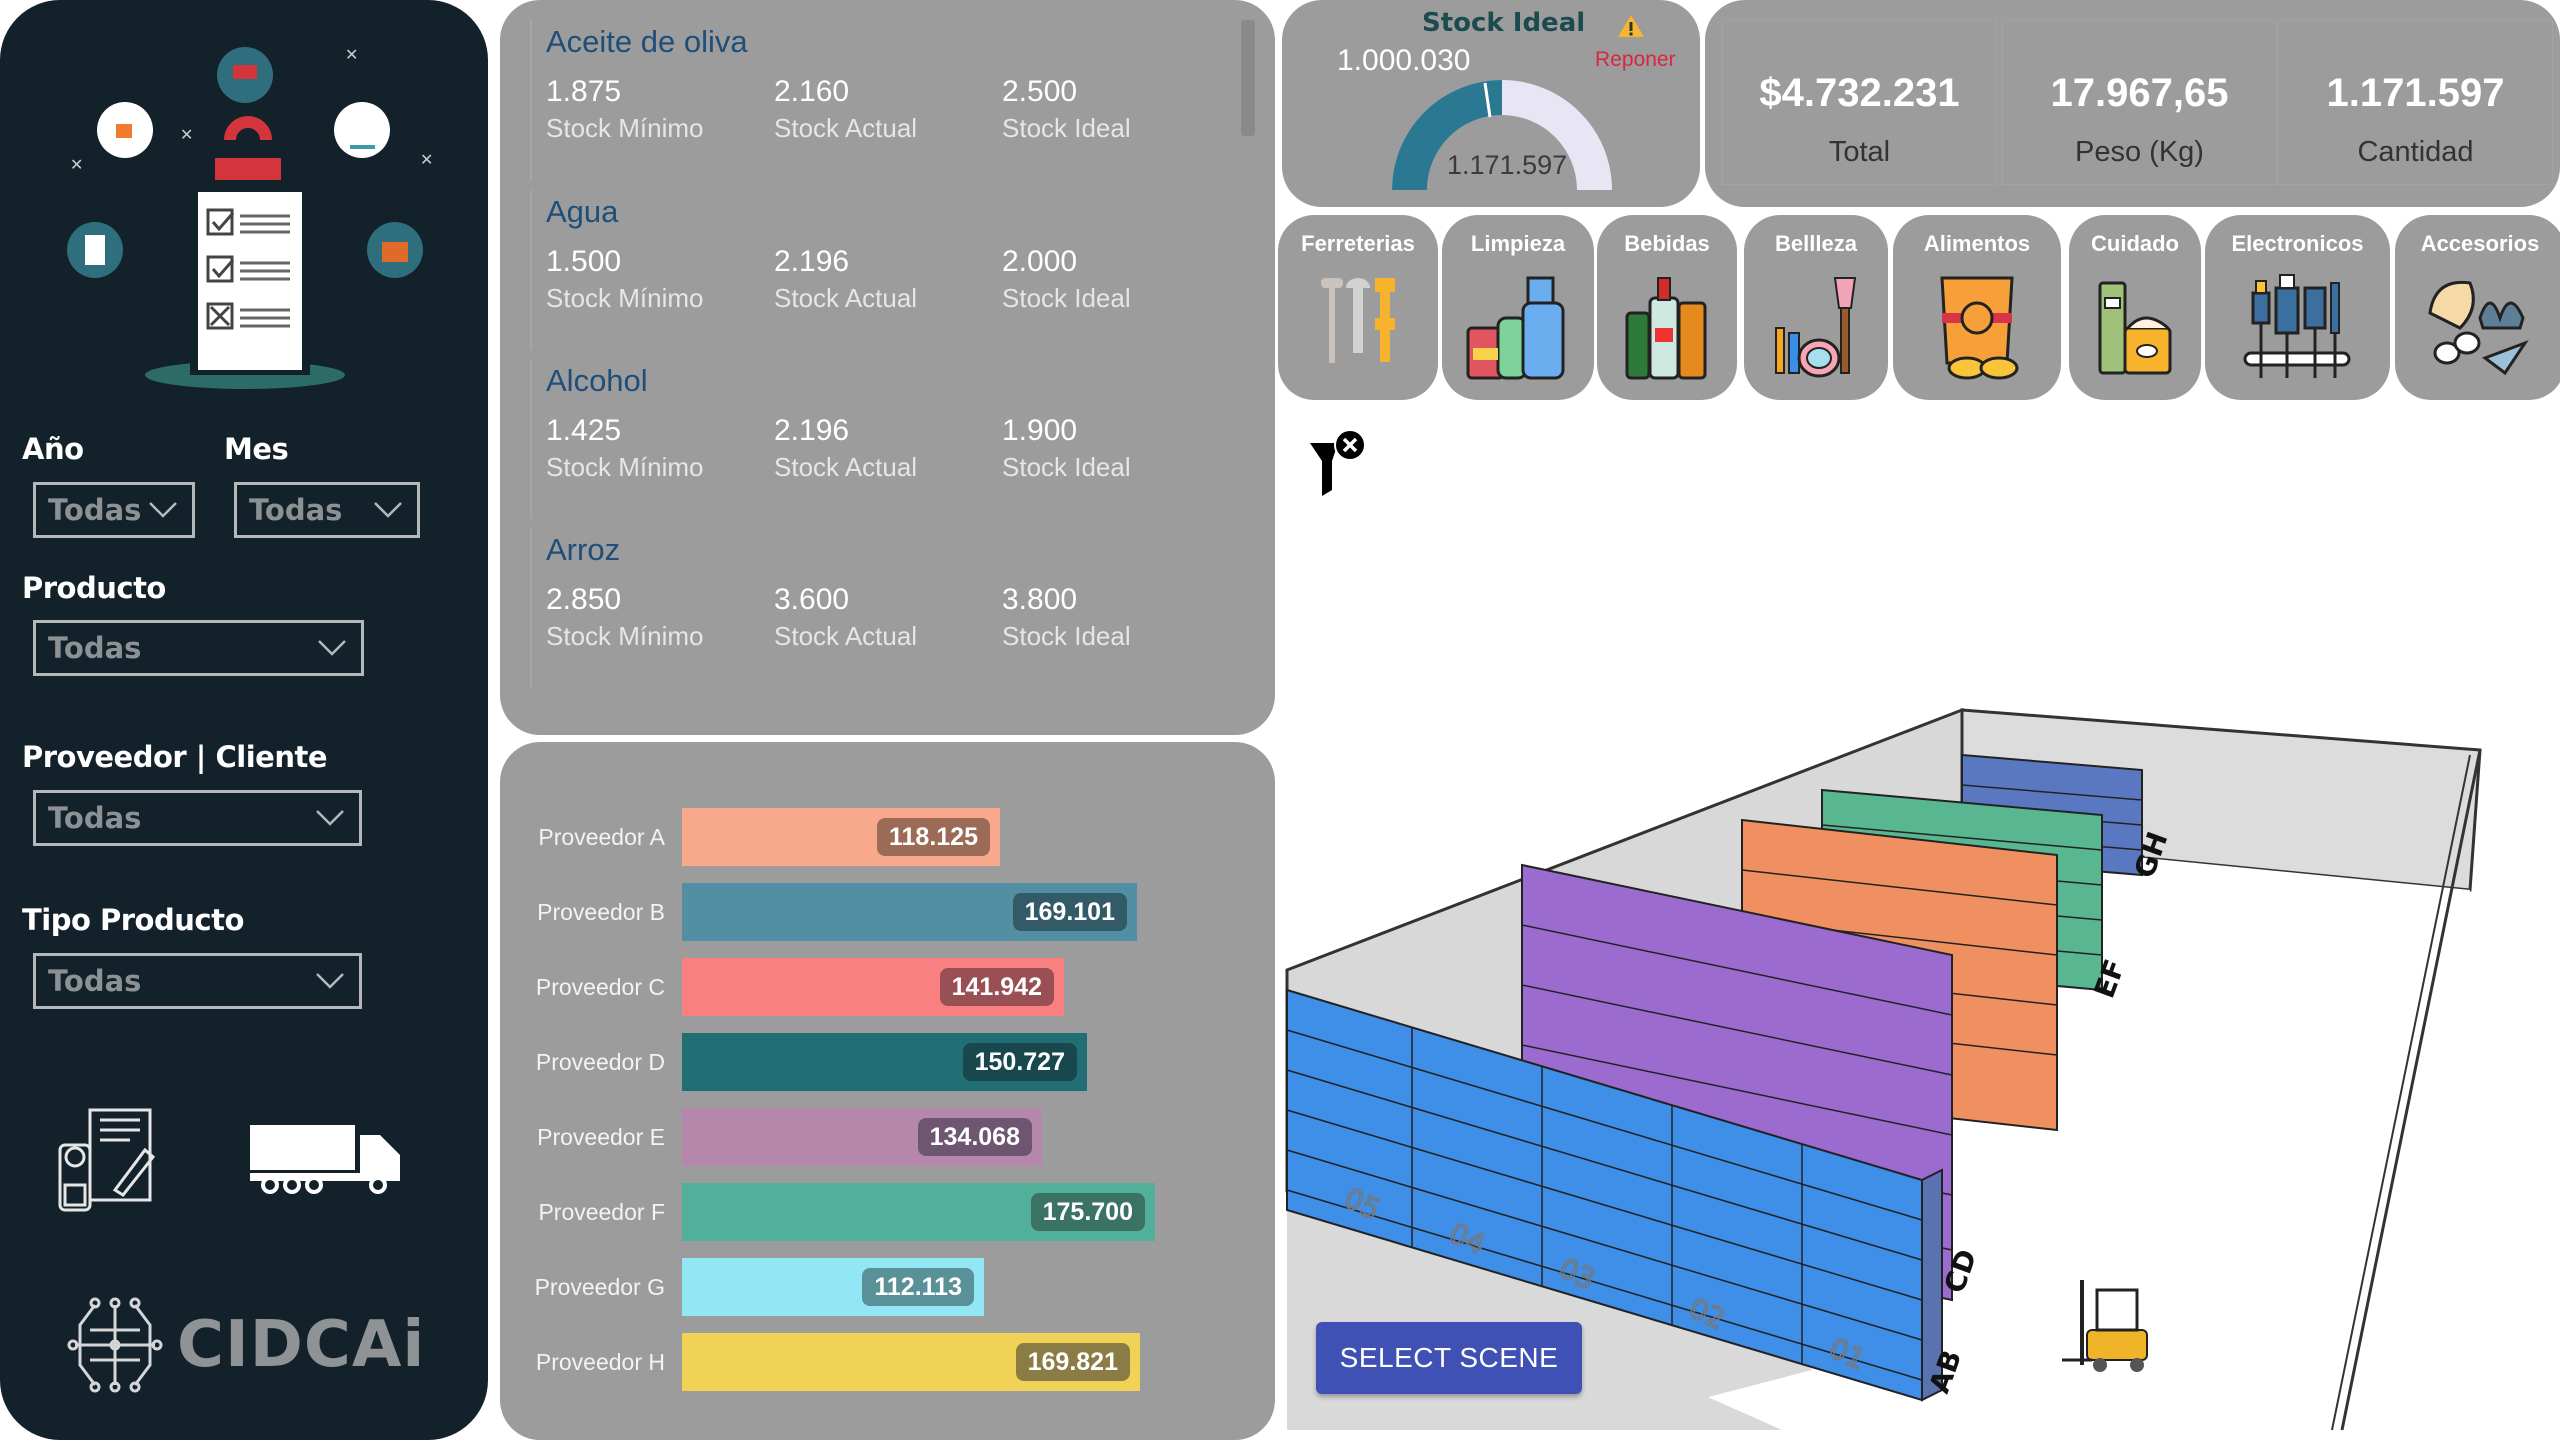 The height and width of the screenshot is (1444, 2560). I want to click on bar: 112.113, so click(833, 1287).